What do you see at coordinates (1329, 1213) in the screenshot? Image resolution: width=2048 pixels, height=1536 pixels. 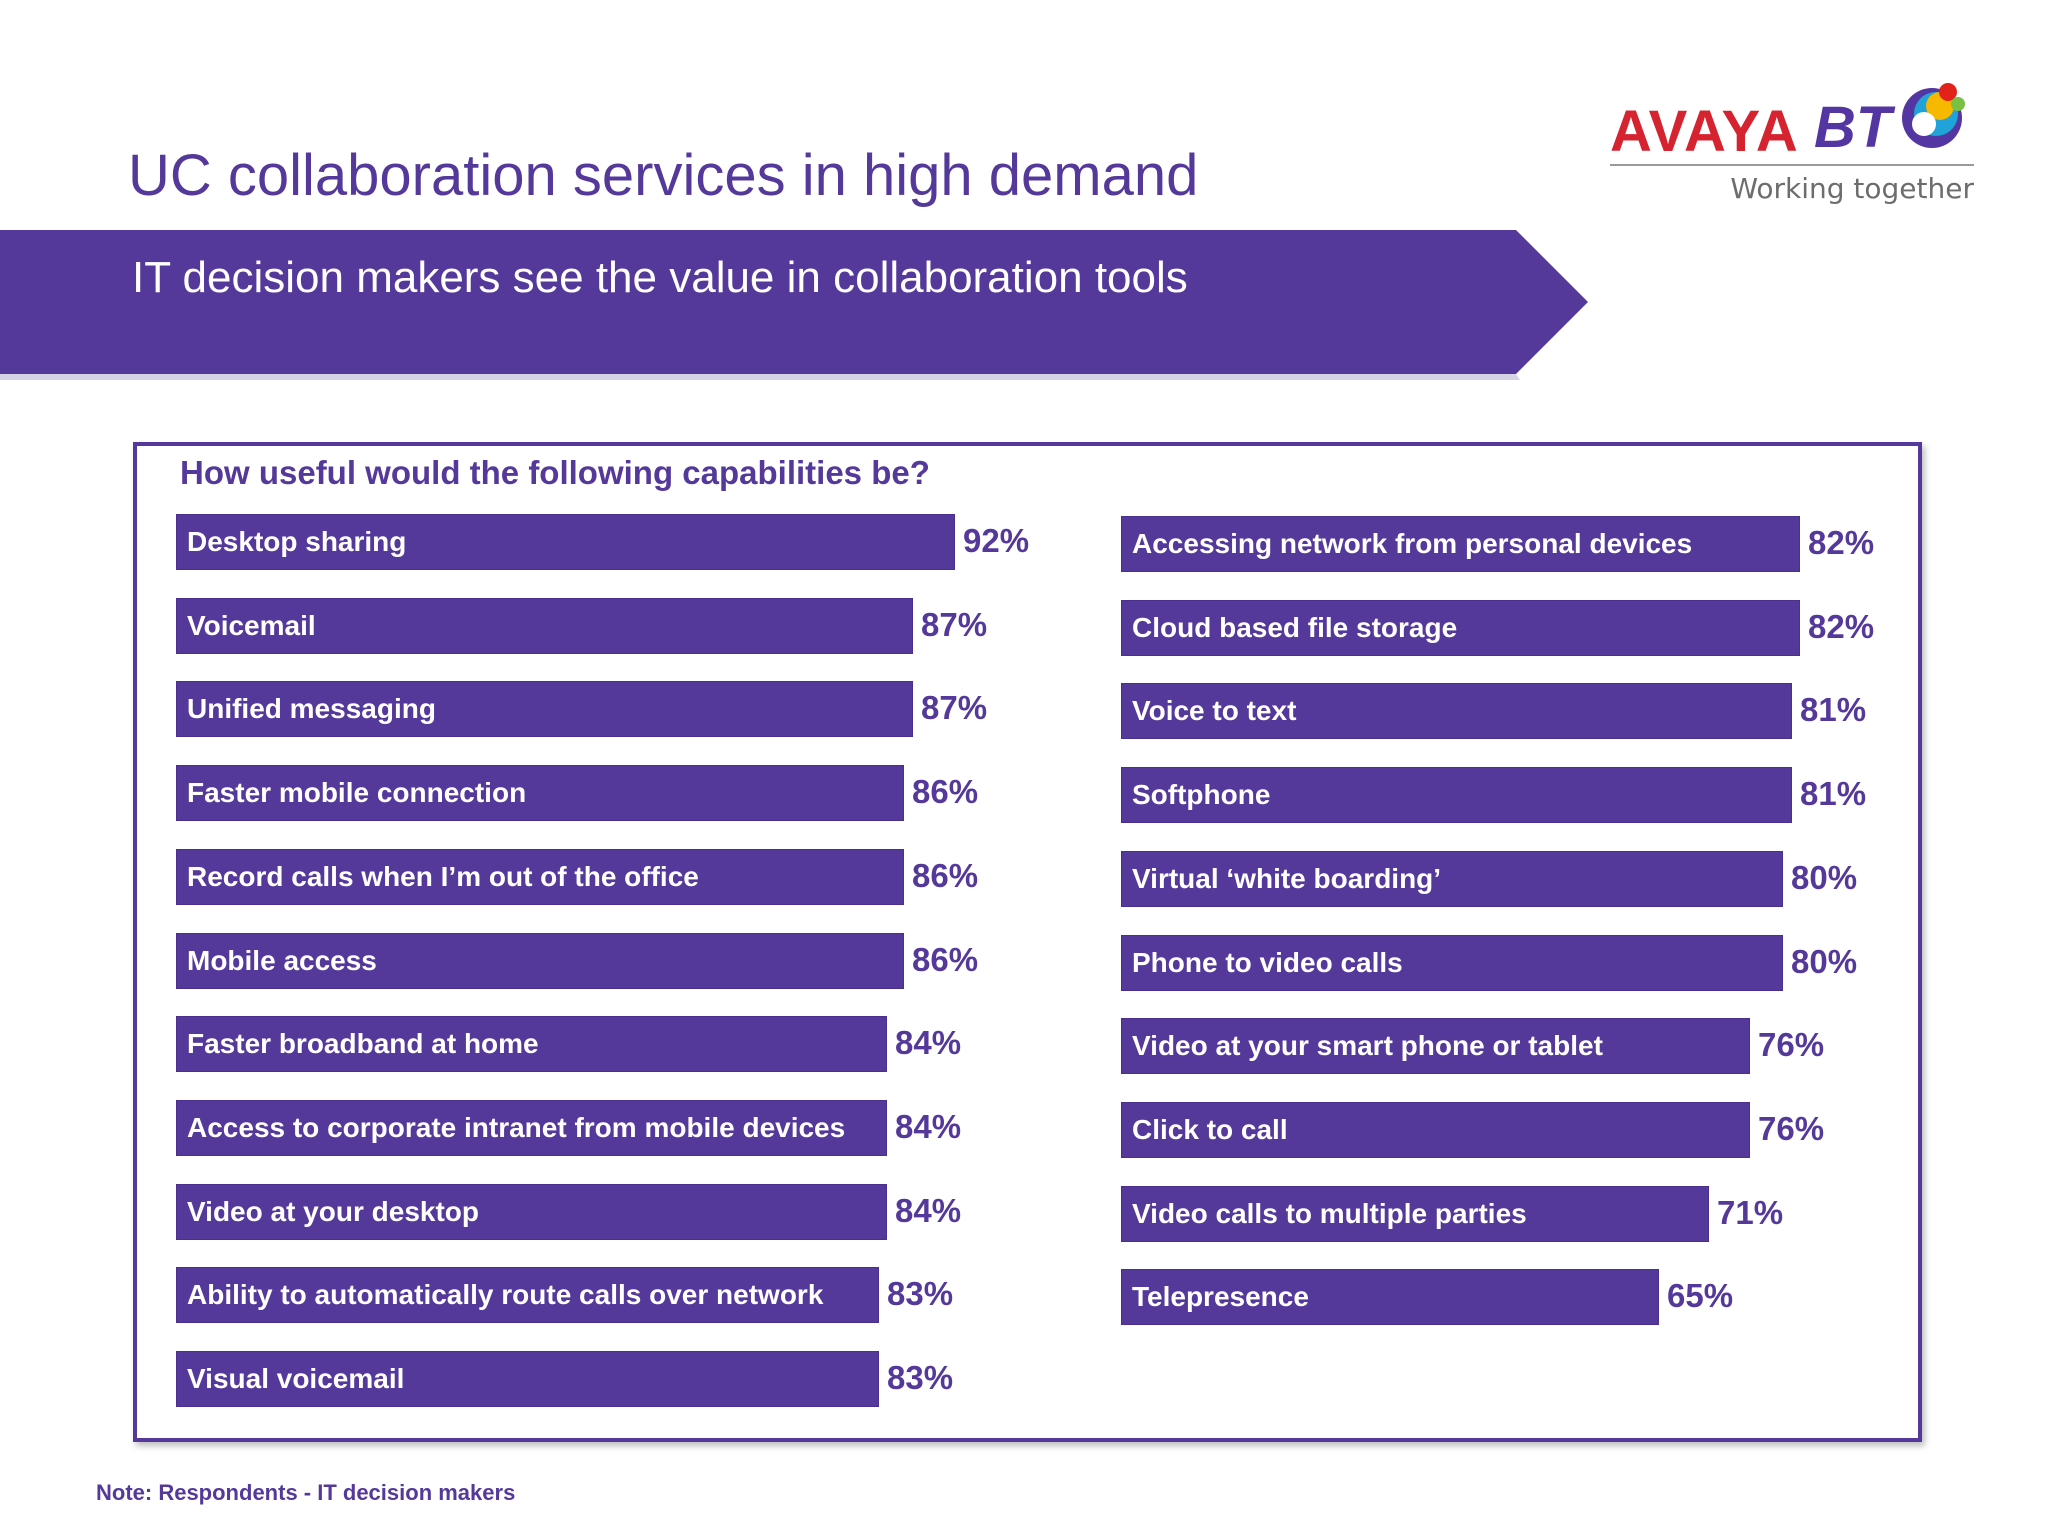 I see `bar-label: Video calls to multiple parties` at bounding box center [1329, 1213].